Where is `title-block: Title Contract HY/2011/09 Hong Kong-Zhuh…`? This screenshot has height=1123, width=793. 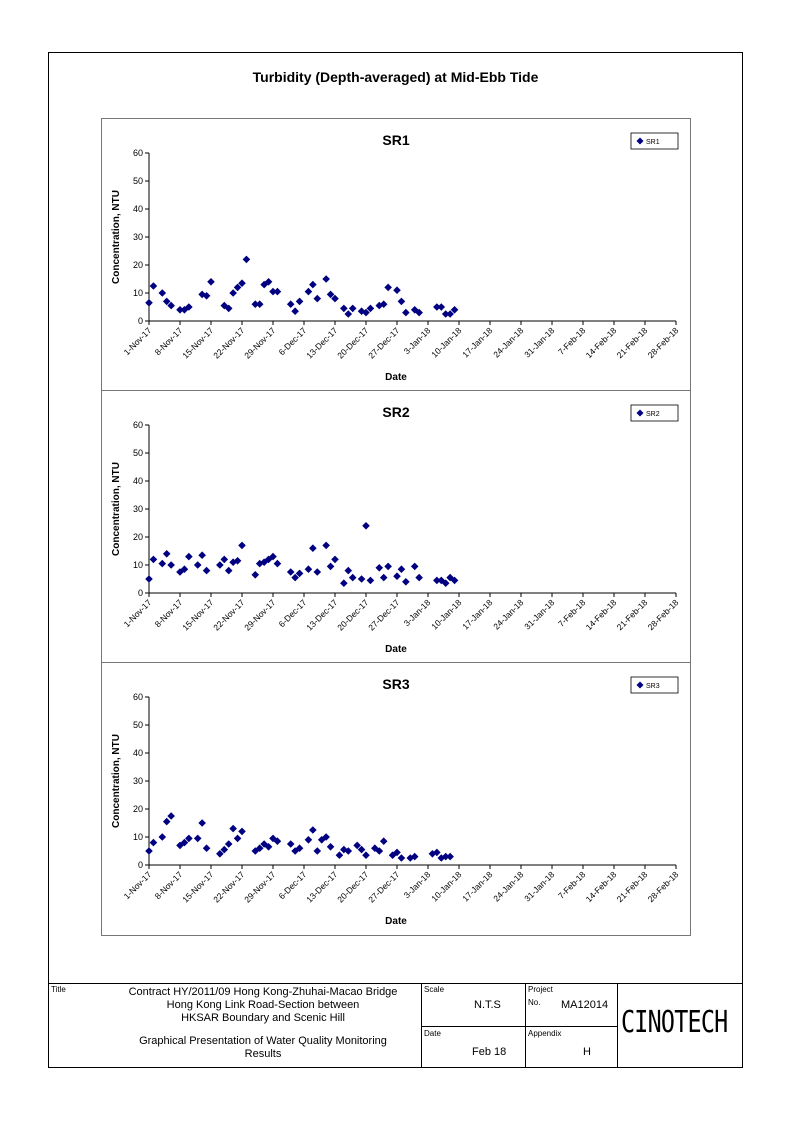 title-block: Title Contract HY/2011/09 Hong Kong-Zhuh… is located at coordinates (395, 1025).